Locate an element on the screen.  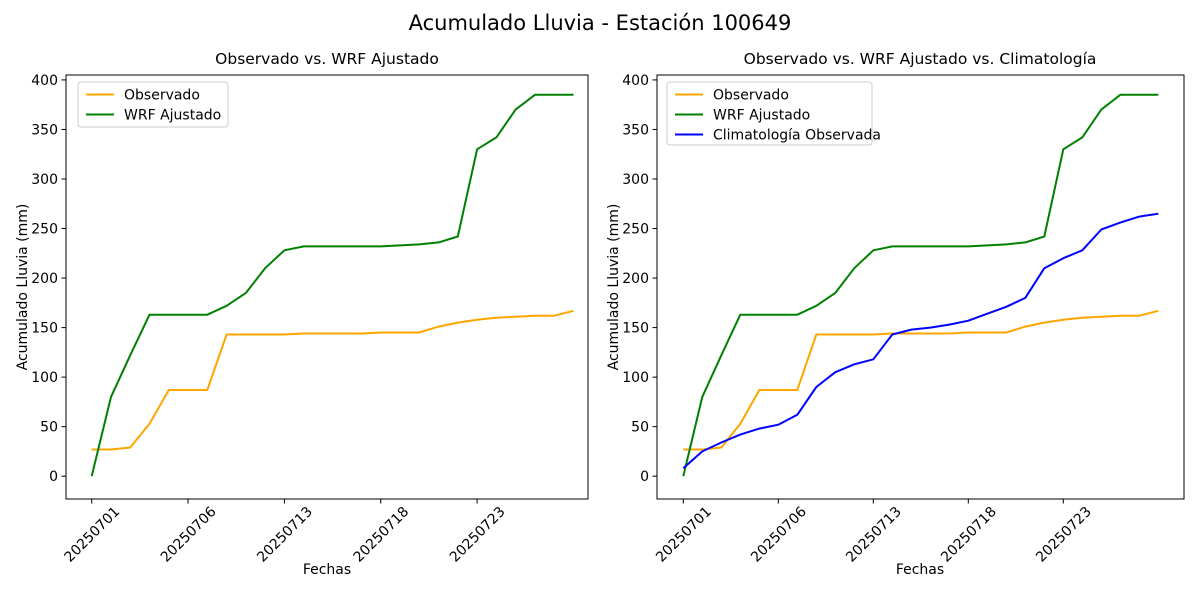
subplot1-title: Observado vs. WRF Ajustado is located at coordinates (327, 59).